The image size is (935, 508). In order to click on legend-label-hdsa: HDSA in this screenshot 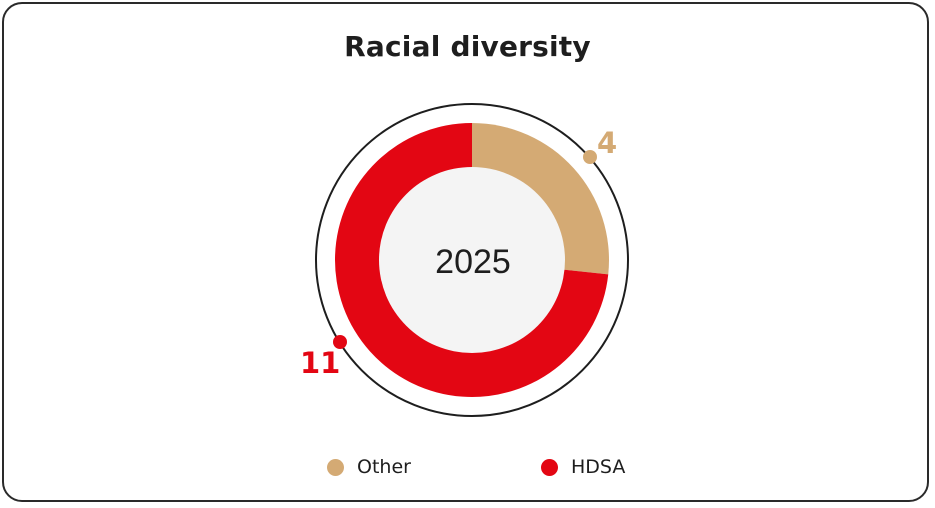, I will do `click(598, 467)`.